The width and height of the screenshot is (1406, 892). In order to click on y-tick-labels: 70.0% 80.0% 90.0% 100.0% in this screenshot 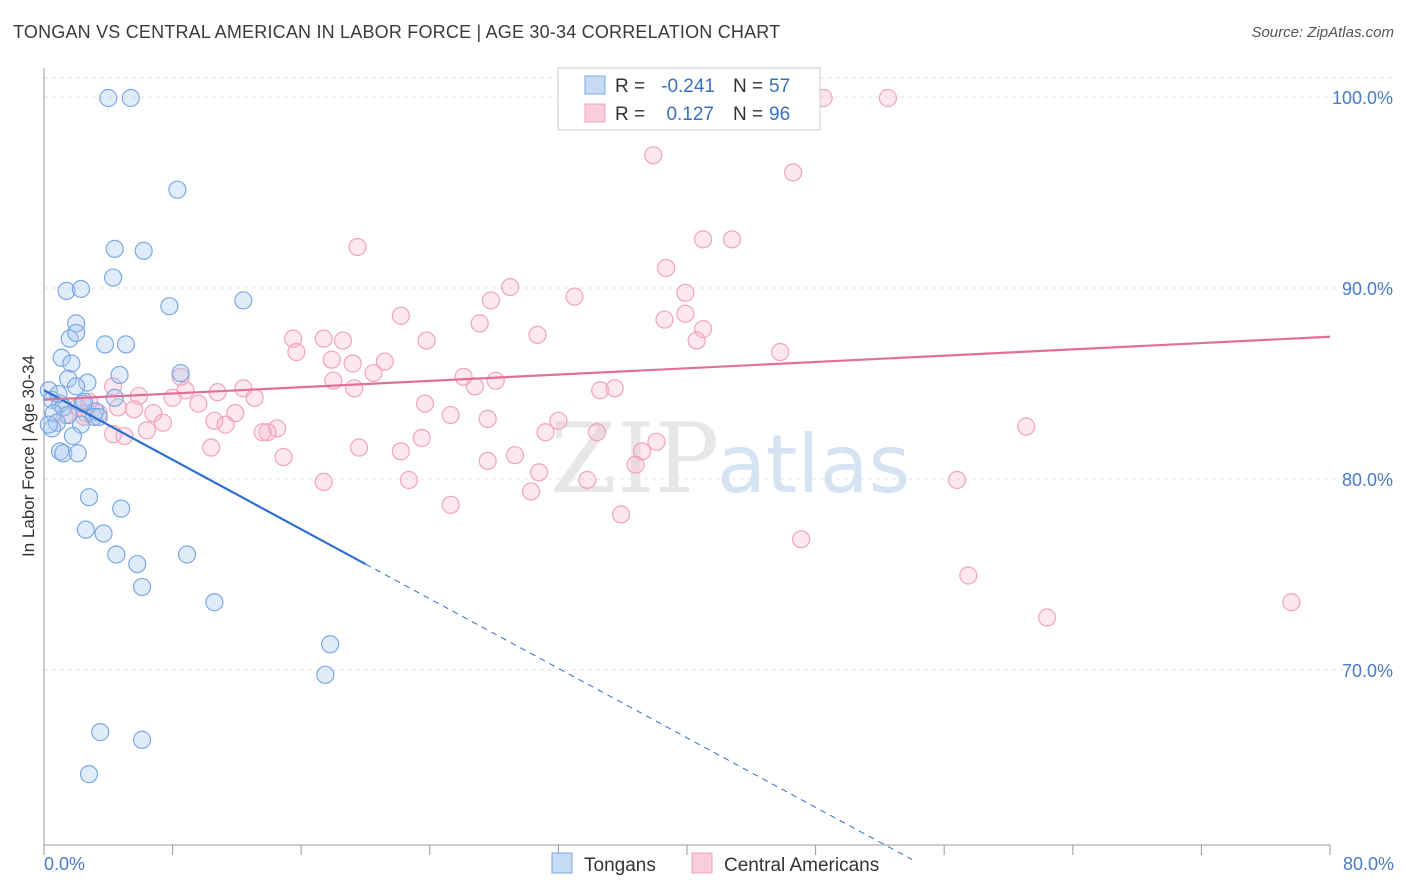, I will do `click(1362, 384)`.